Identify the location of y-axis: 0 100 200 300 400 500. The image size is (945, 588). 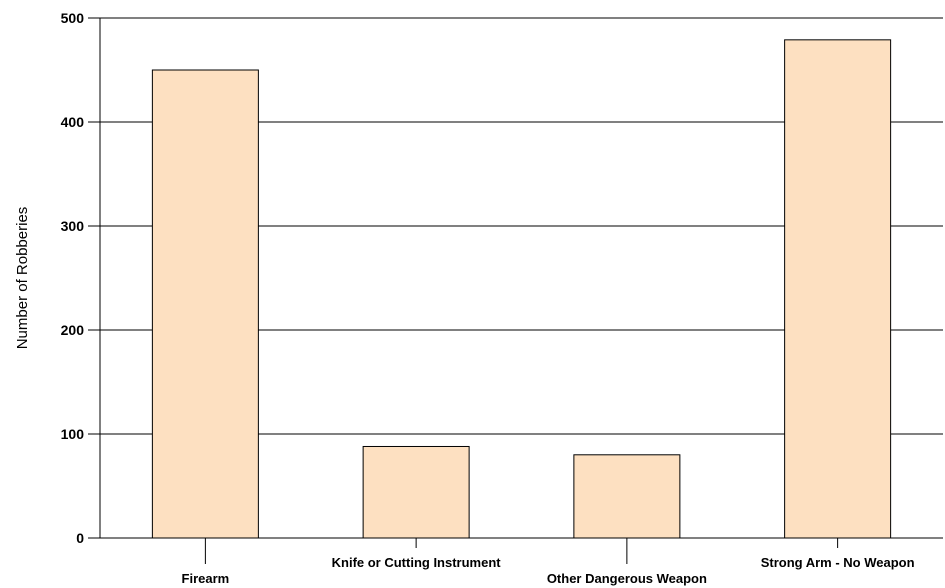
(81, 278).